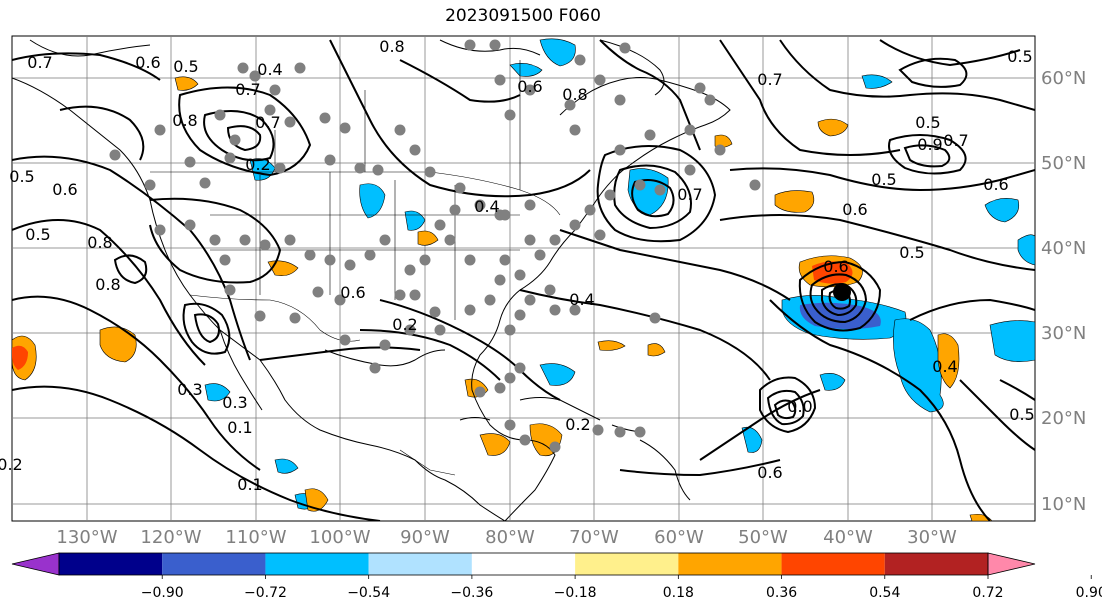  Describe the element at coordinates (1063, 504) in the screenshot. I see `latitude-tick-label: 10°N` at that location.